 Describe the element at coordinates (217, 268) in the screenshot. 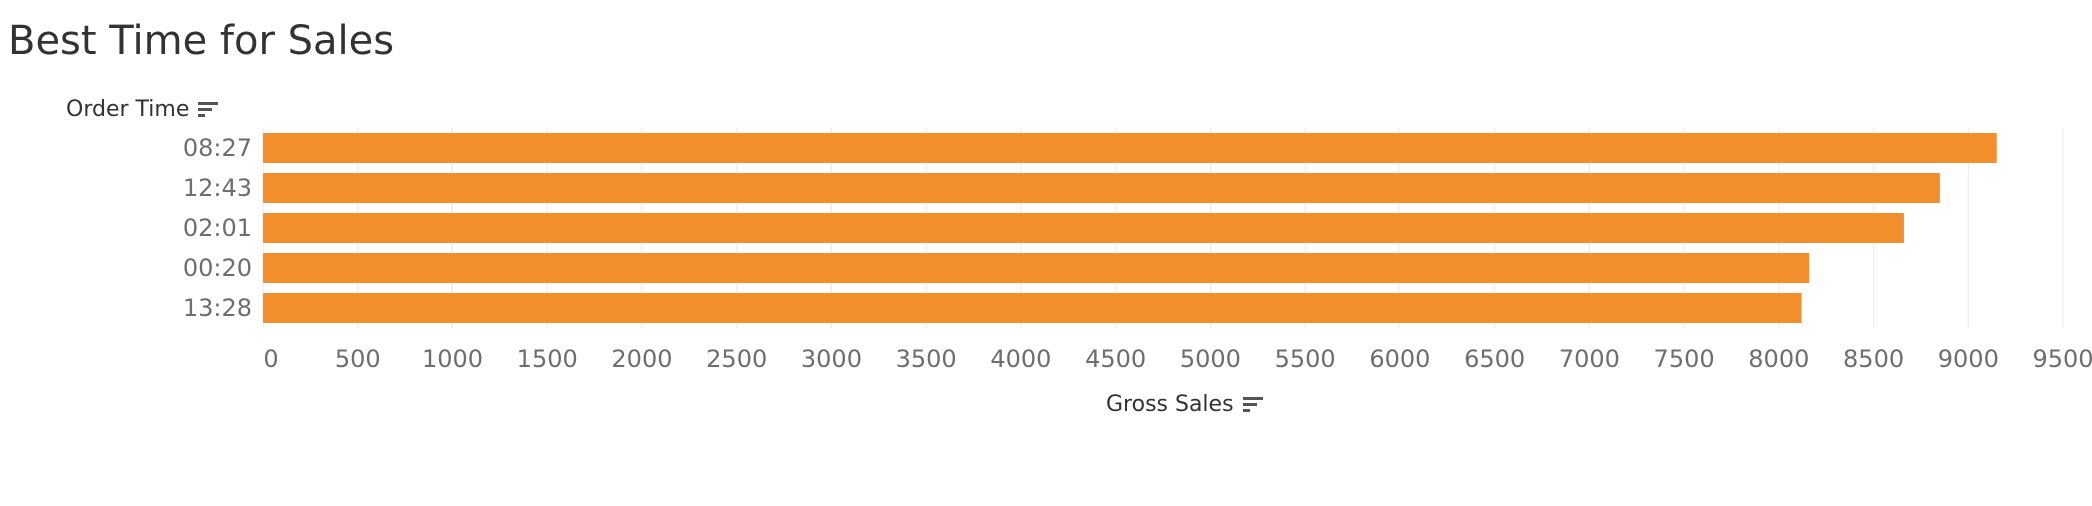

I see `y-tick-label: 00:20` at that location.